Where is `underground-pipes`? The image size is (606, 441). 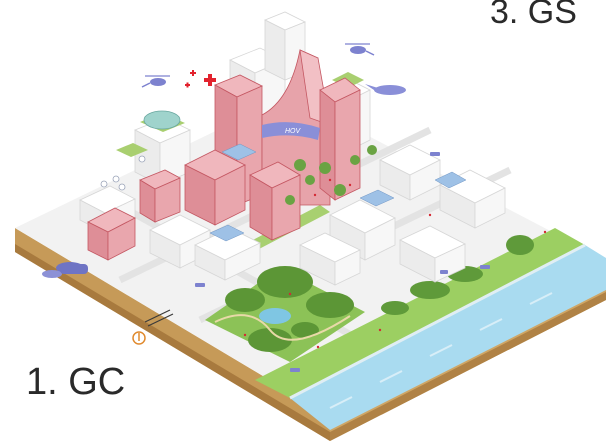 underground-pipes is located at coordinates (65, 270).